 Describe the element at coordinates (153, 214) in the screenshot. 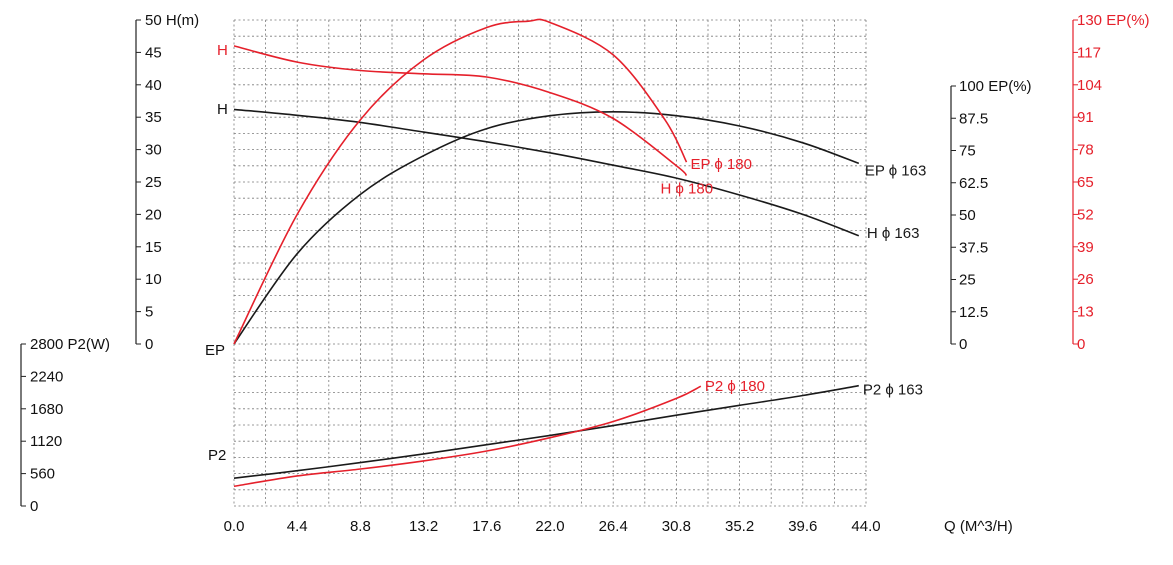

I see `h-axis-tick-label: 20` at that location.